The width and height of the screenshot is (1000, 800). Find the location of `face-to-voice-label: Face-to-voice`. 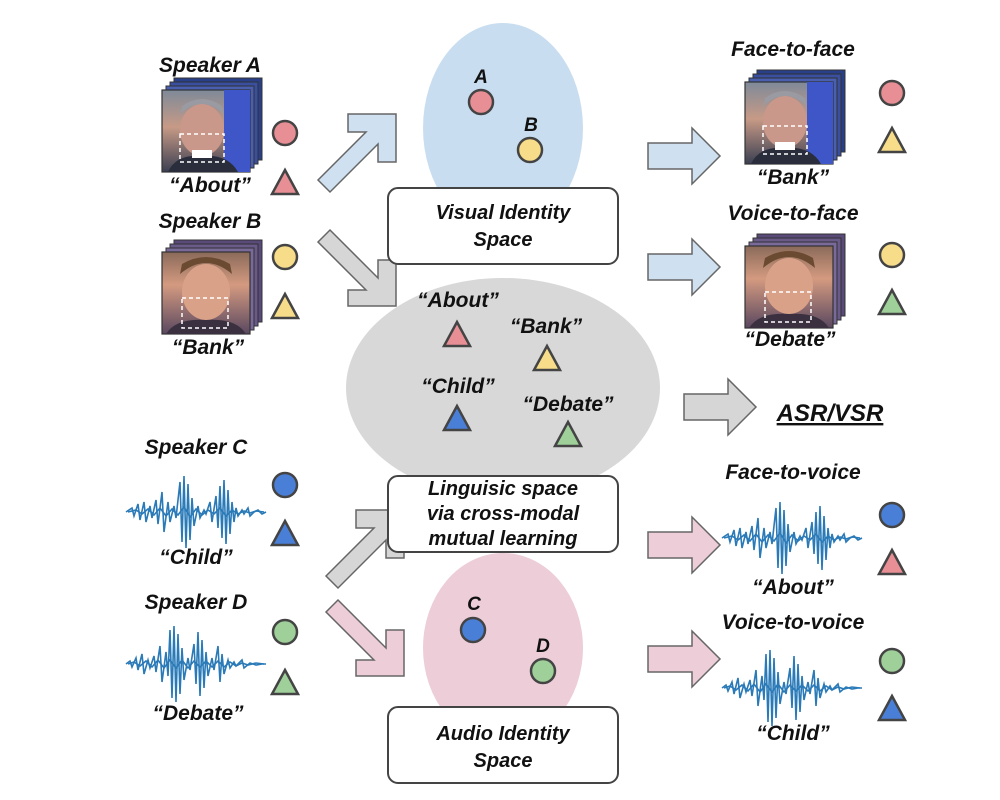

face-to-voice-label: Face-to-voice is located at coordinates (793, 472).